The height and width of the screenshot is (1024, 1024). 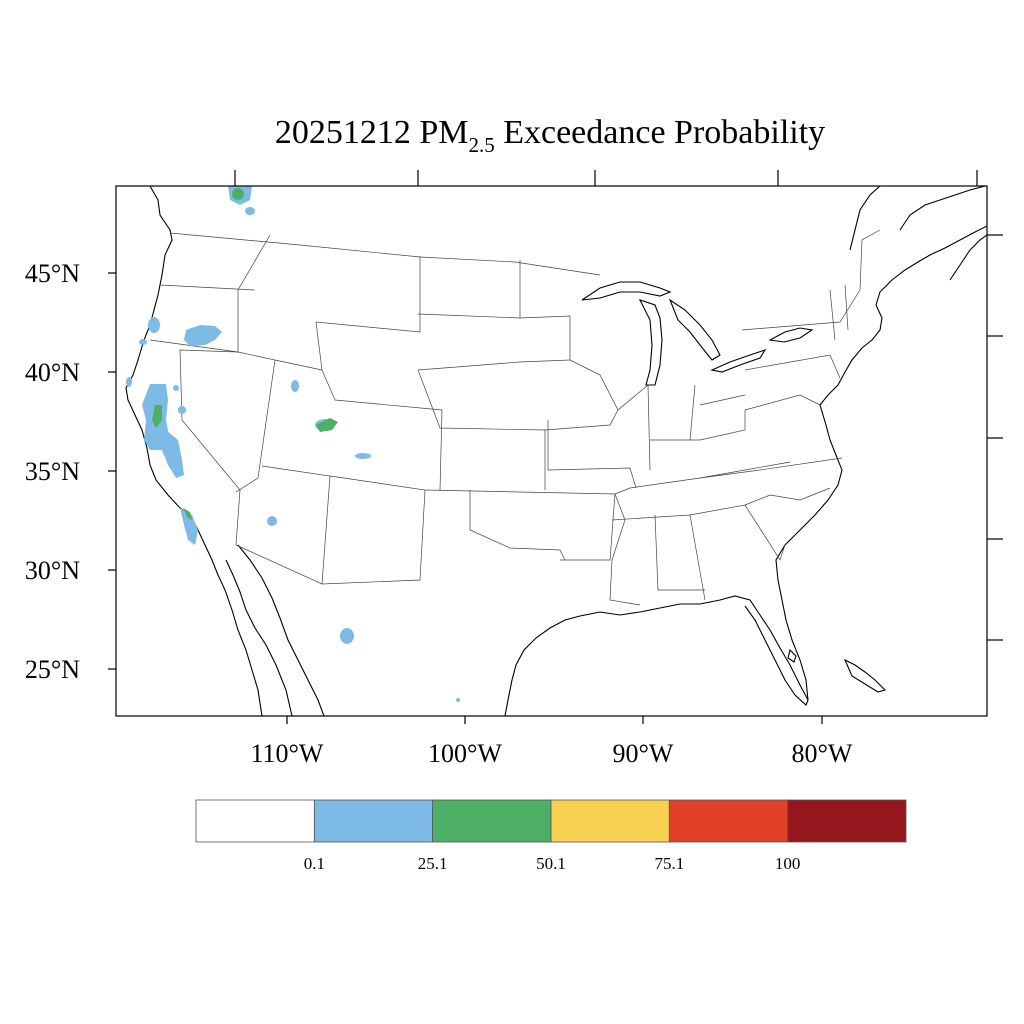 What do you see at coordinates (643, 753) in the screenshot?
I see `lon-label-90w: 90°W` at bounding box center [643, 753].